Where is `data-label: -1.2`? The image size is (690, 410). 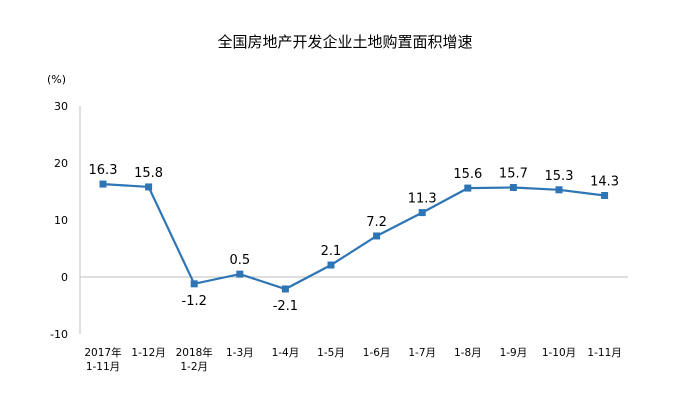 data-label: -1.2 is located at coordinates (194, 301).